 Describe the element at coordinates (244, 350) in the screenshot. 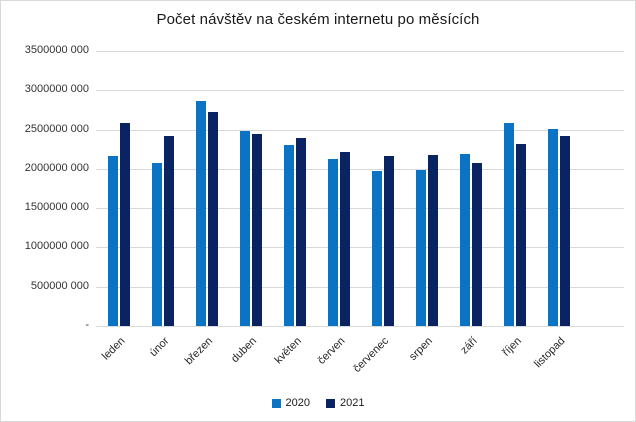

I see `x-tick-label-duben: duben` at that location.